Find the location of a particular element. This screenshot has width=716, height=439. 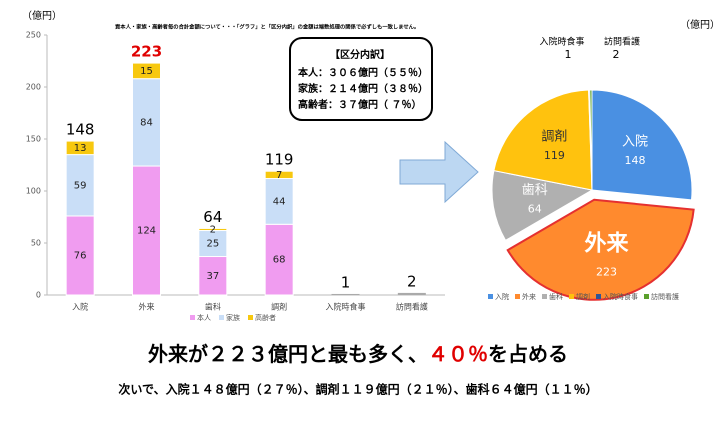

headline-part: を占める is located at coordinates (528, 354).